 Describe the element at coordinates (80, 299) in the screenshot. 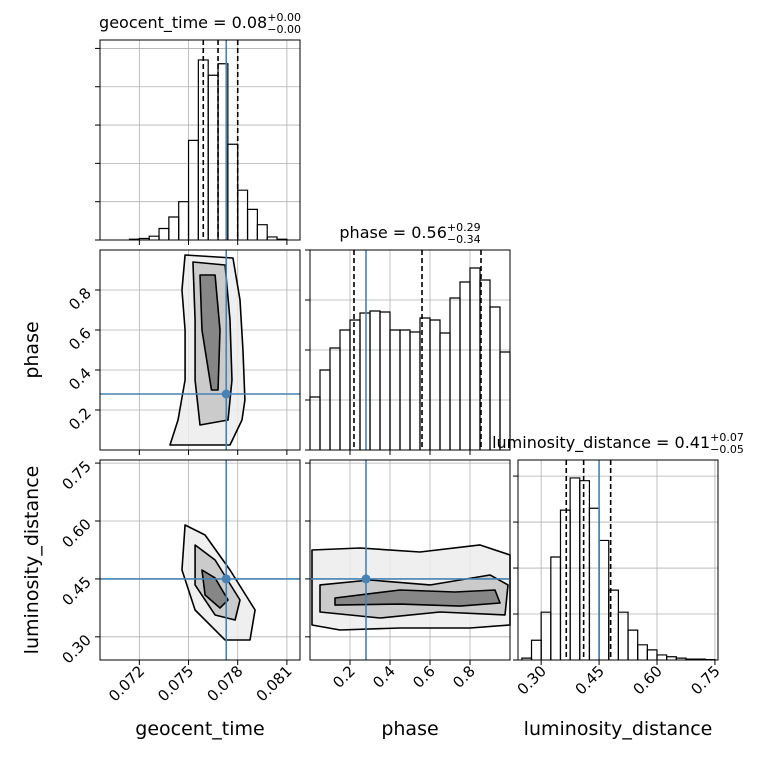

I see `y-tick-label: 0.8` at that location.